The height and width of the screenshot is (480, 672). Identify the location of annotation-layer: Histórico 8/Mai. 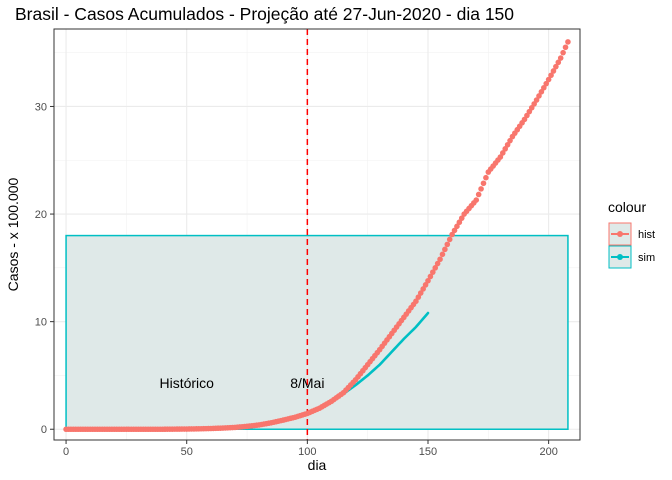
(241, 383).